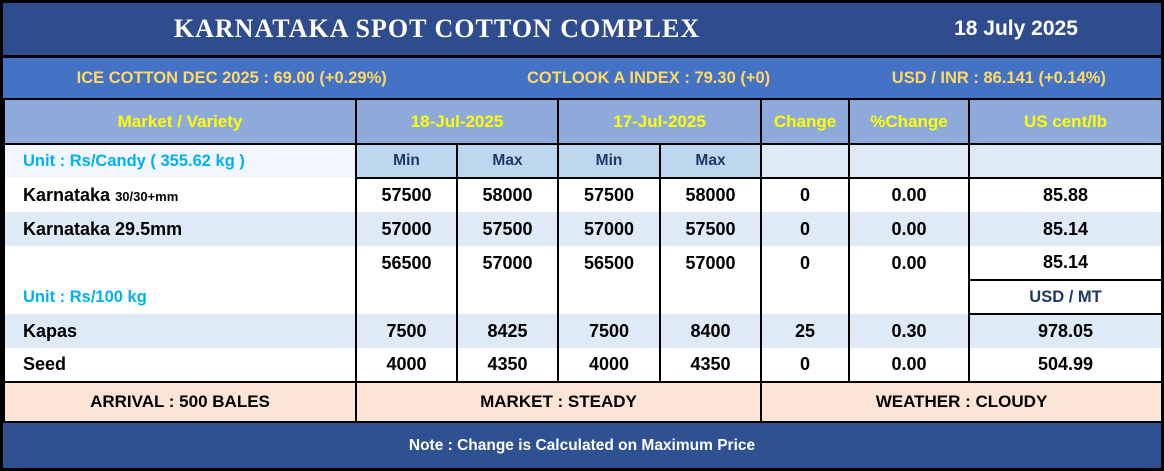 The height and width of the screenshot is (471, 1164). What do you see at coordinates (1065, 195) in the screenshot?
I see `us-cent-cell: 85.88` at bounding box center [1065, 195].